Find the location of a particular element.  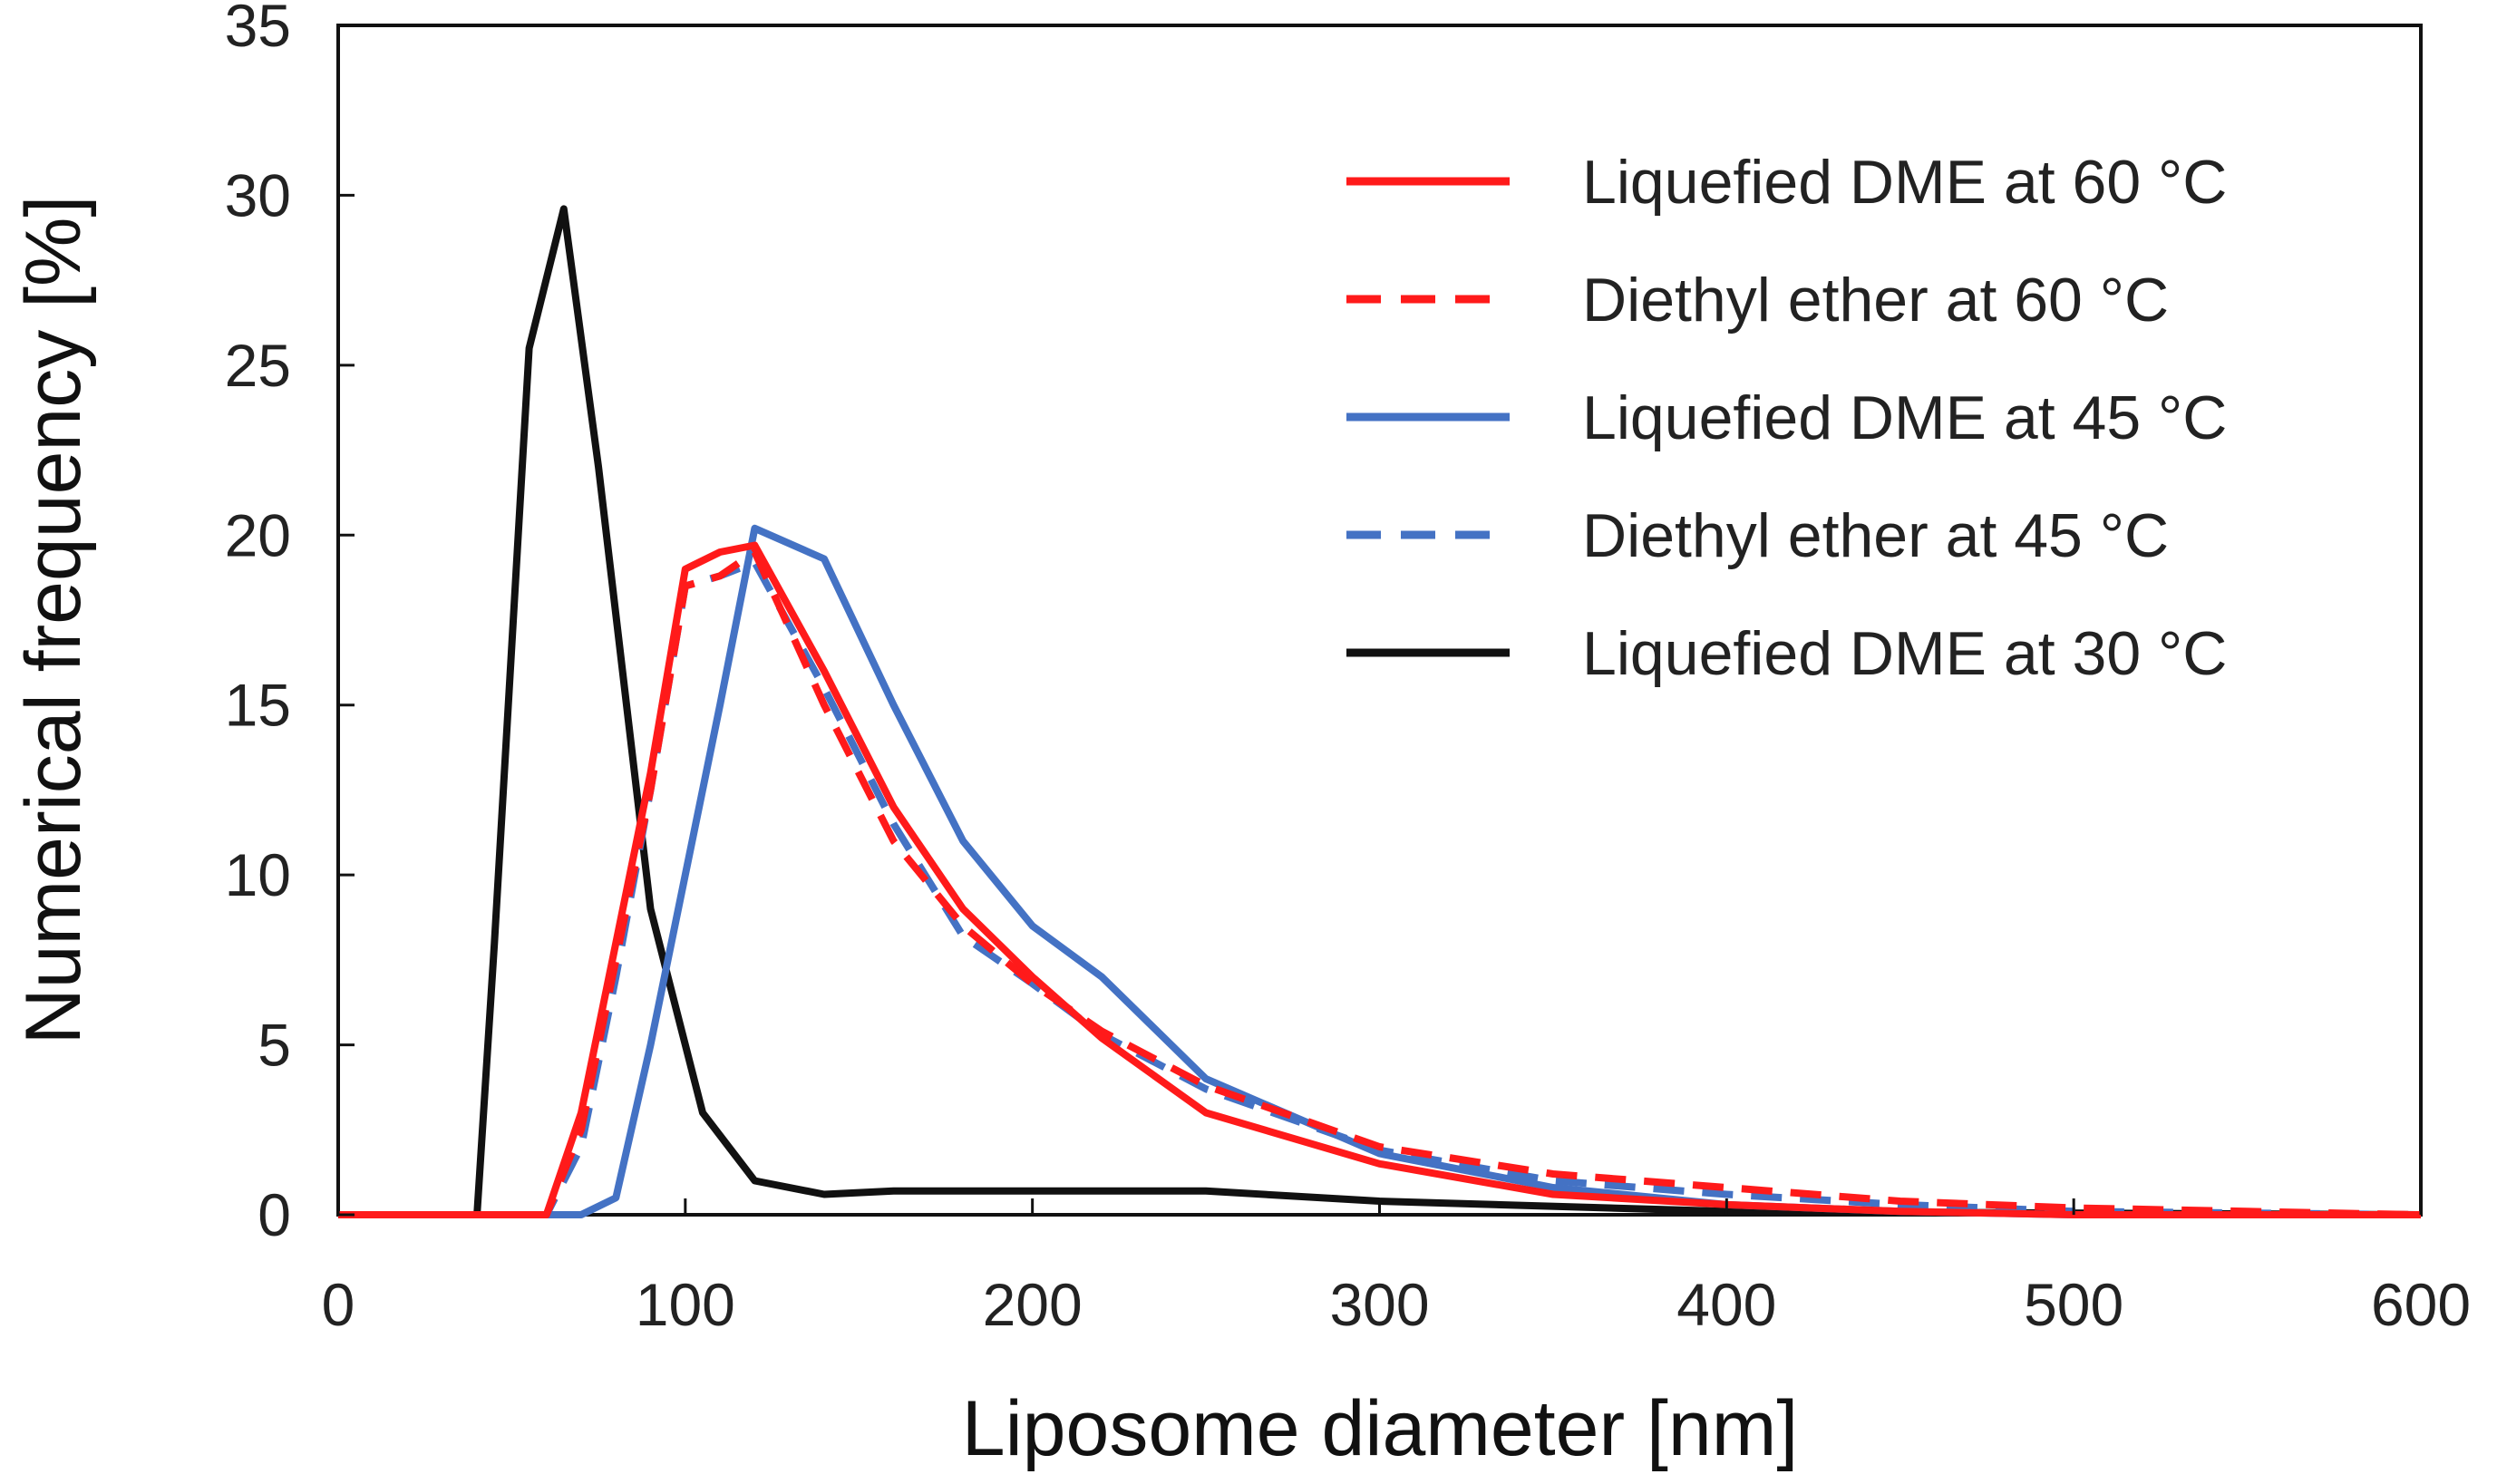

legend-label-3: Liquefied DME at 45 °C is located at coordinates (1905, 417).